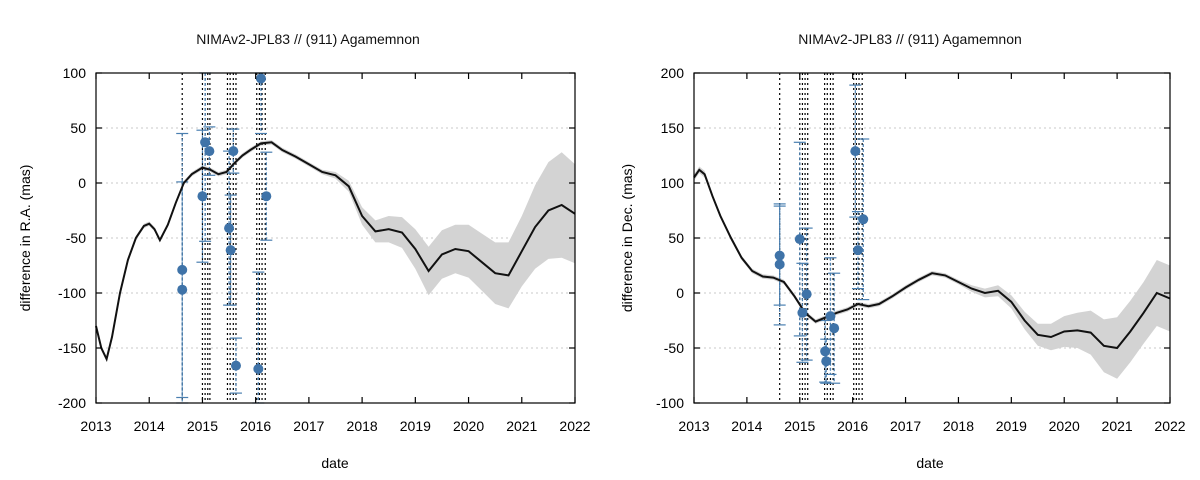 The width and height of the screenshot is (1200, 480). I want to click on ra-y-tick-label: -150, so click(72, 348).